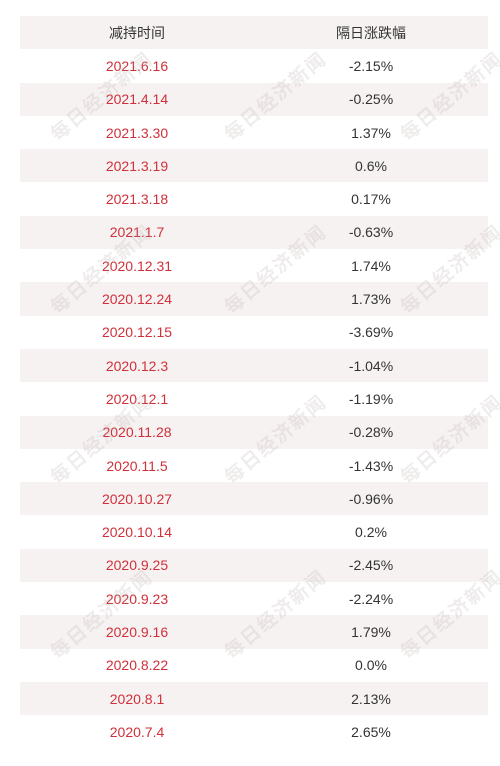  What do you see at coordinates (371, 365) in the screenshot?
I see `next-day-change-cell: -1.04%` at bounding box center [371, 365].